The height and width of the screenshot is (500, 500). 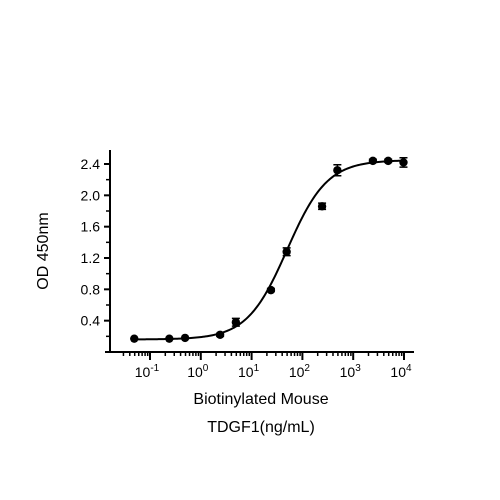 What do you see at coordinates (91, 258) in the screenshot?
I see `y-tick-label: 1.2` at bounding box center [91, 258].